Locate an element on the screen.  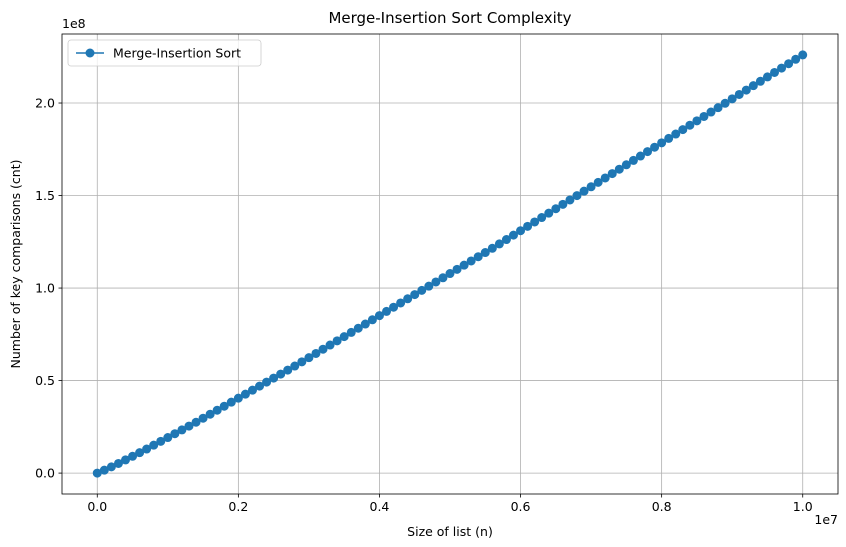
y-axis-label: Number of key comparisons (cnt) is located at coordinates (15, 264).